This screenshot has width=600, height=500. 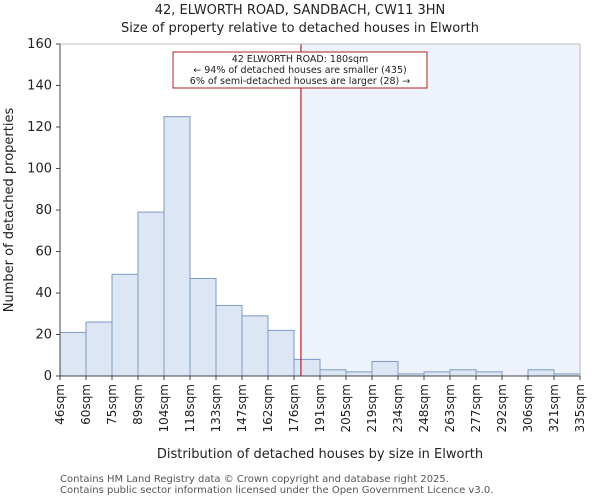 What do you see at coordinates (268, 408) in the screenshot?
I see `x-tick-label: 162sqm` at bounding box center [268, 408].